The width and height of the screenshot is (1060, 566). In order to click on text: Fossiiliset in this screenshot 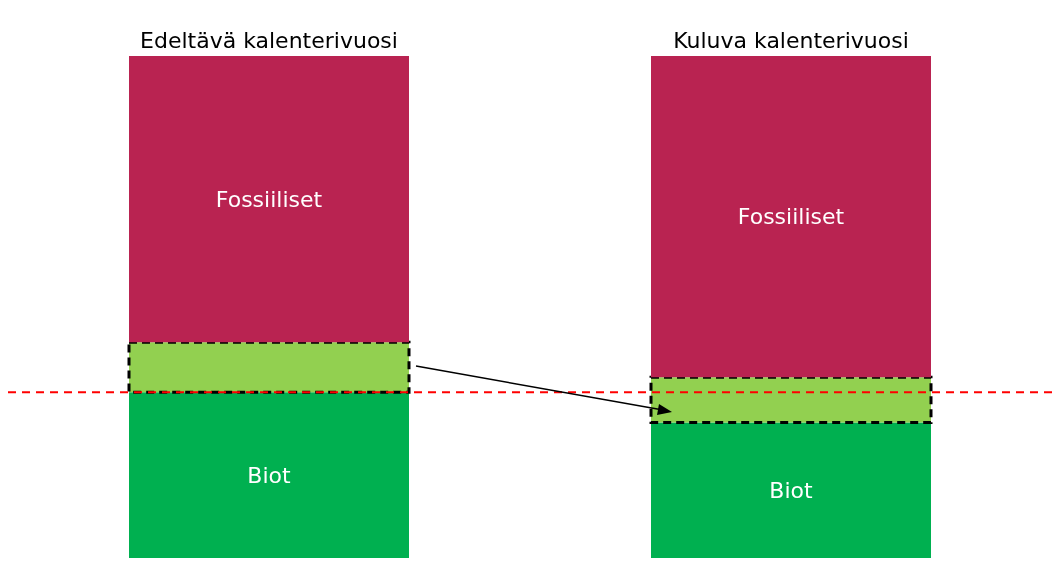, I will do `click(791, 217)`.